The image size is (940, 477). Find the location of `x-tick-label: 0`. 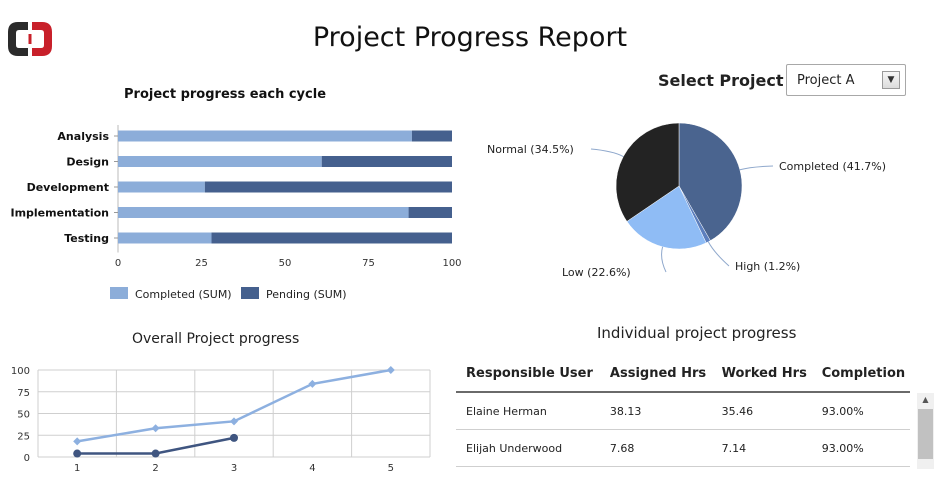

x-tick-label: 0 is located at coordinates (118, 263).